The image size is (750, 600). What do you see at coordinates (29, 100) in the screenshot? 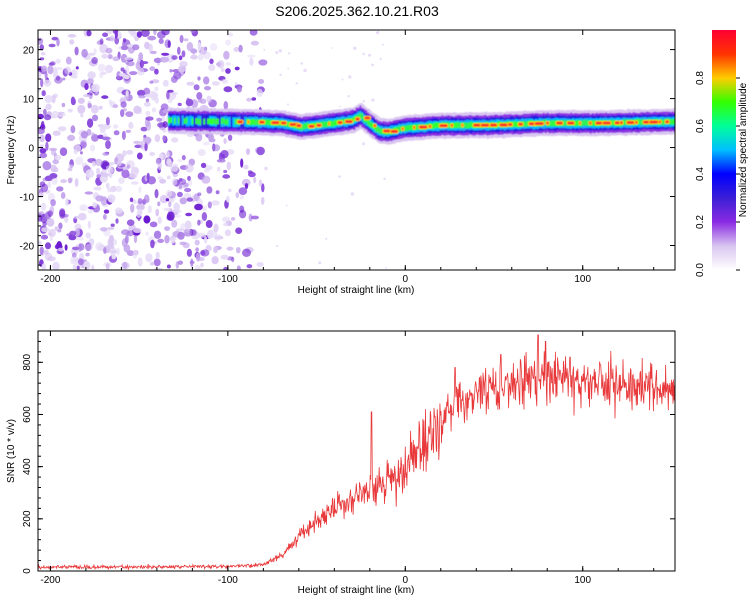
I see `y-tick-label: 10` at bounding box center [29, 100].